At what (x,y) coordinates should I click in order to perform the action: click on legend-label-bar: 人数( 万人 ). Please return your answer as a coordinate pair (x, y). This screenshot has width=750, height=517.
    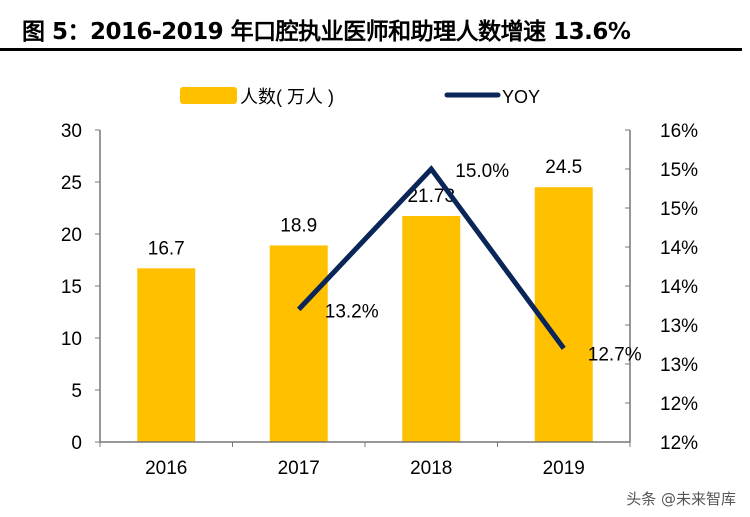
    Looking at the image, I should click on (287, 97).